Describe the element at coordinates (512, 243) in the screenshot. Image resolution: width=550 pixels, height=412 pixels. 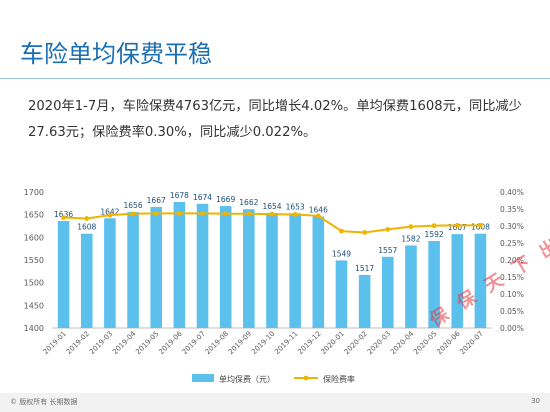
I see `right-axis-tick-label: 0.25%` at that location.